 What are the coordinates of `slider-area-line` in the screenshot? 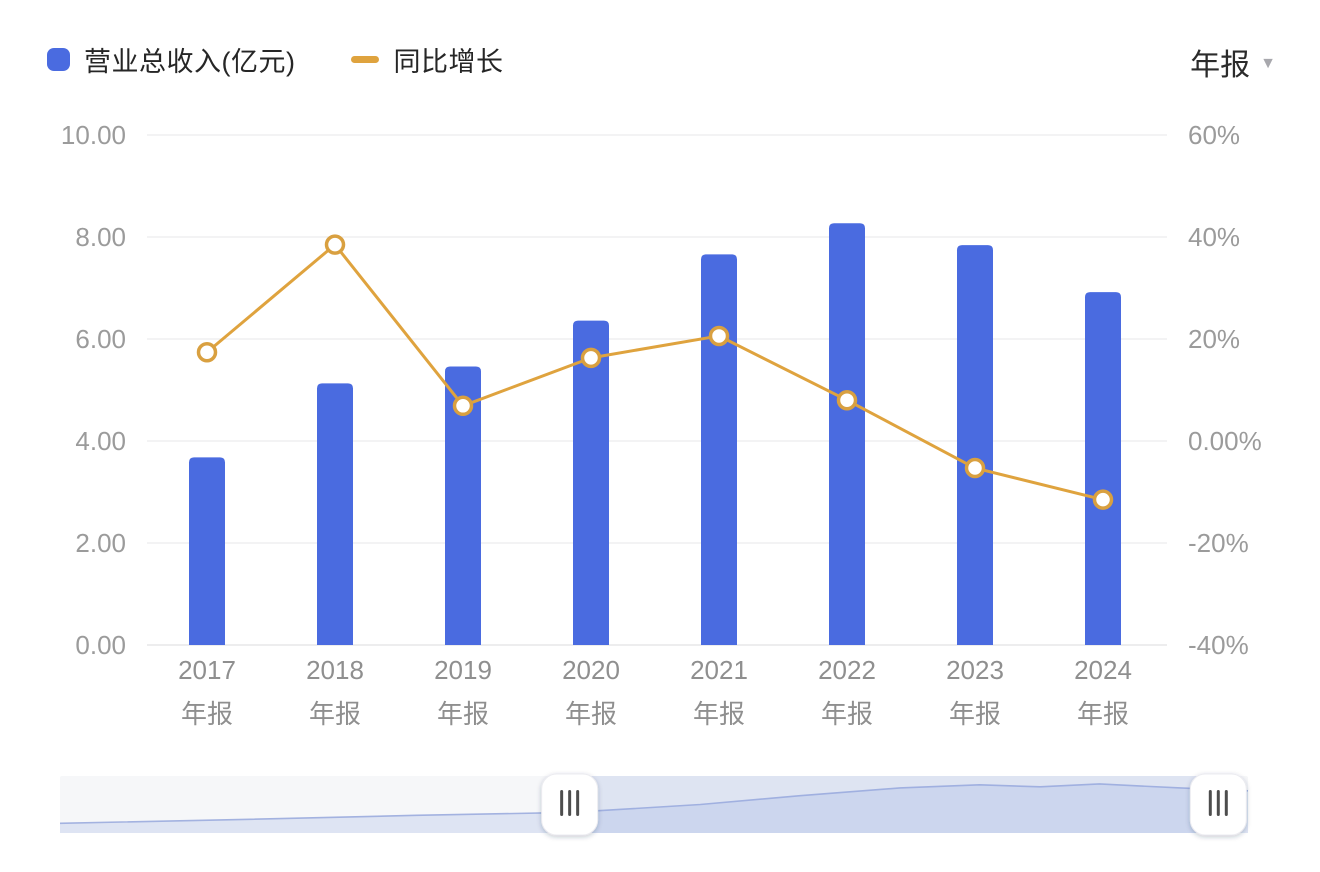 It's located at (654, 804).